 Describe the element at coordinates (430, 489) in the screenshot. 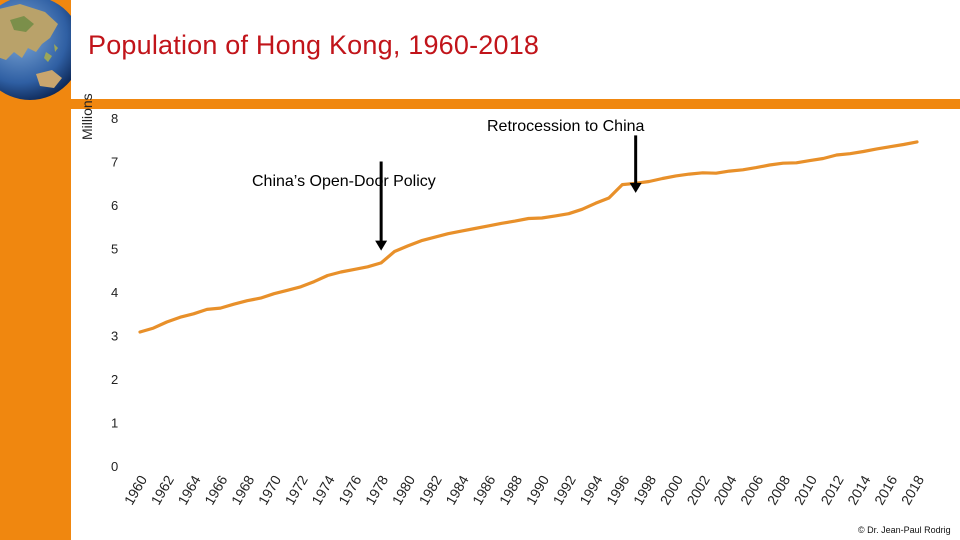

I see `x-tick-label: 1982` at that location.